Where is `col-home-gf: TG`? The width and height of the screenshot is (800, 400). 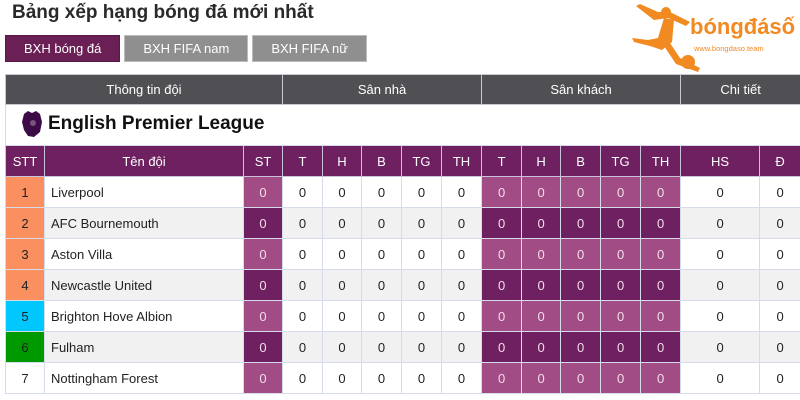 col-home-gf: TG is located at coordinates (421, 161).